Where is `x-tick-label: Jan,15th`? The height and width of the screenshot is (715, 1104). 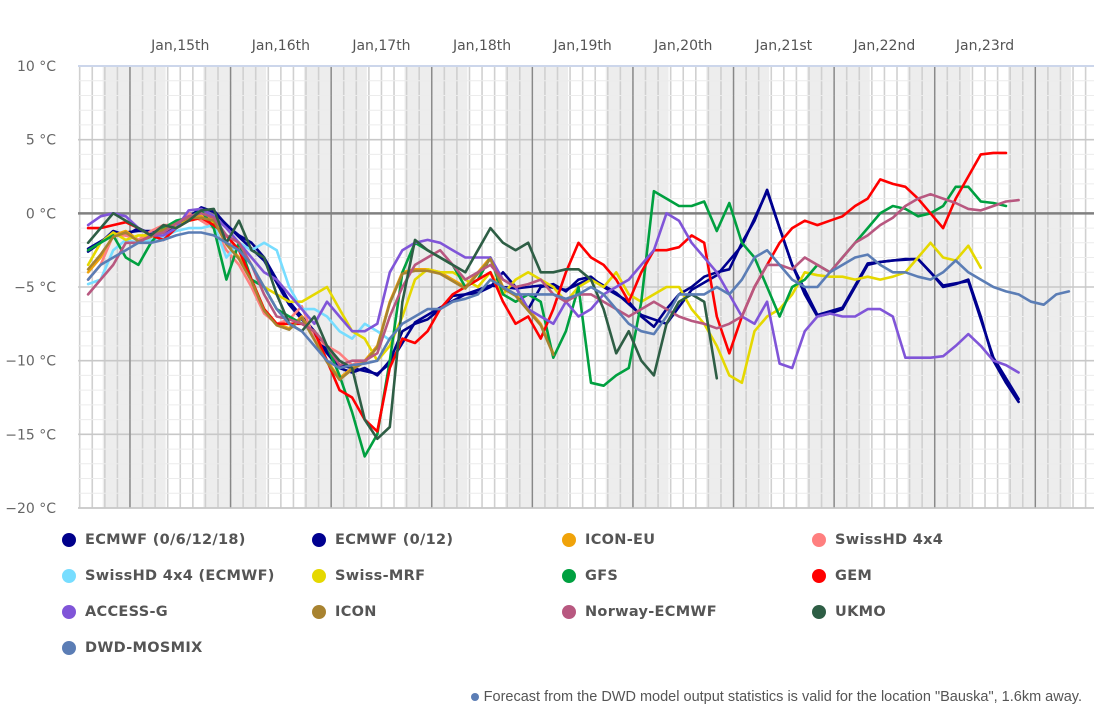 x-tick-label: Jan,15th is located at coordinates (179, 46).